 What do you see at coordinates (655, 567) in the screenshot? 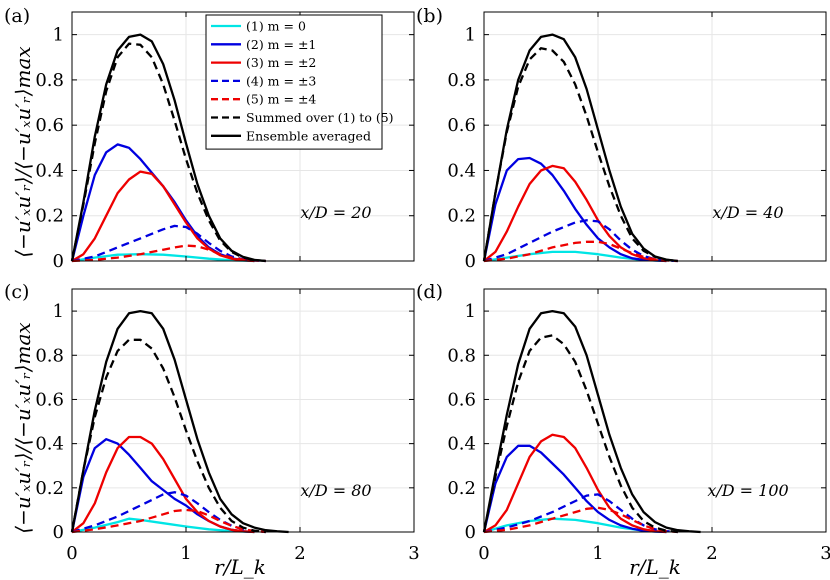
I see `xlabel-right: r/L_k` at bounding box center [655, 567].